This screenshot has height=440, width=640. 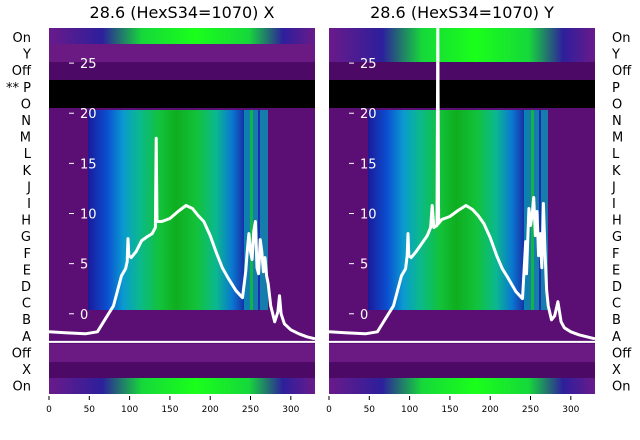 I want to click on heatmap-right-stripes, so click(x=256, y=210).